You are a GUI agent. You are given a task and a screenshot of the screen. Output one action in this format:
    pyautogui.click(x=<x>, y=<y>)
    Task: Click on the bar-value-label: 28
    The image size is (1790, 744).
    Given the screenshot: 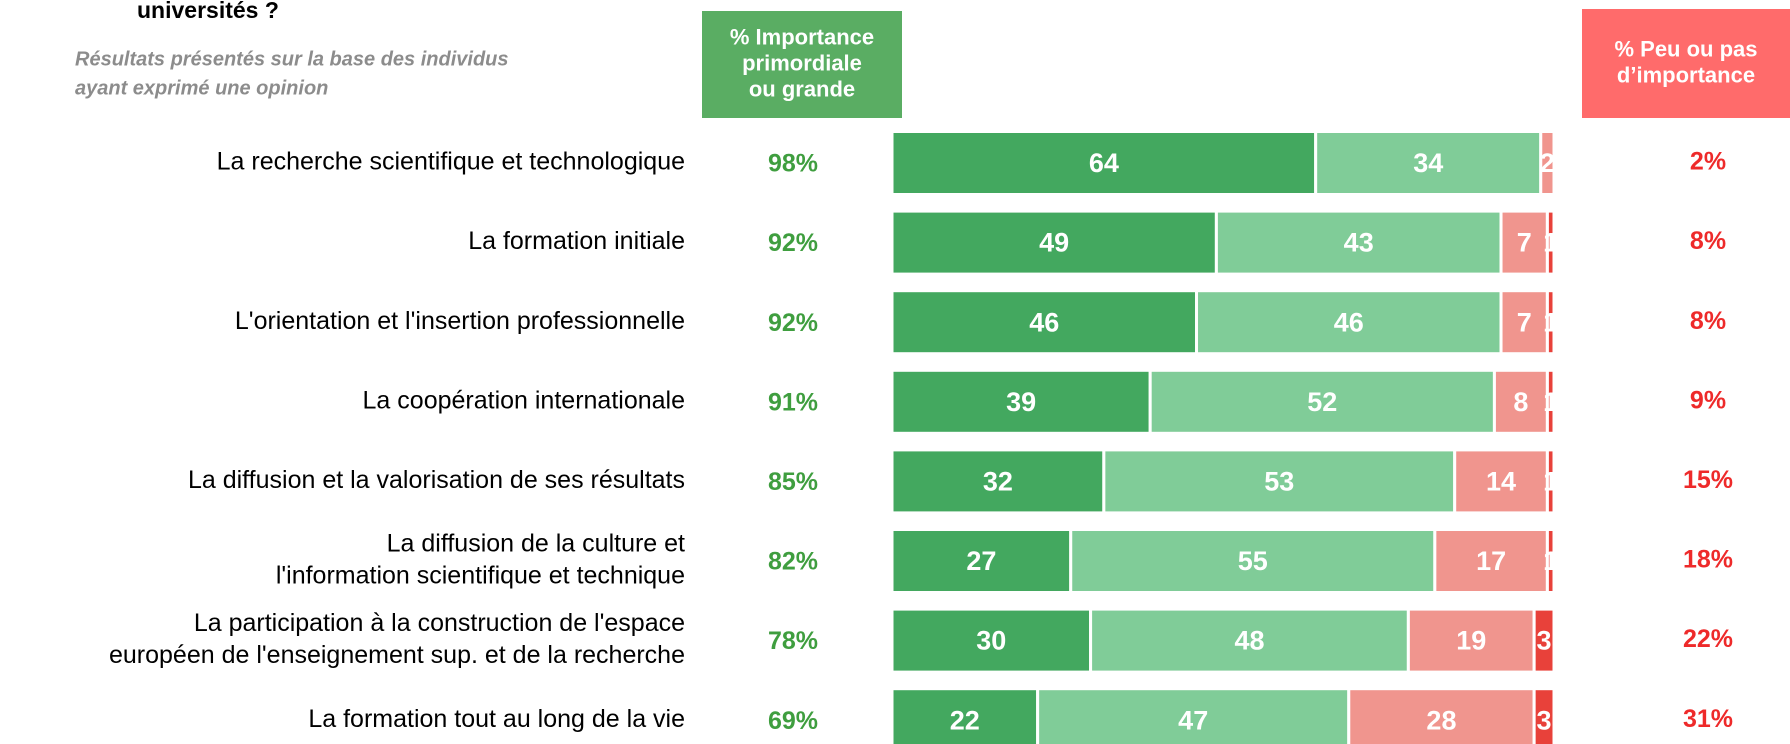 What is the action you would take?
    pyautogui.click(x=1441, y=720)
    